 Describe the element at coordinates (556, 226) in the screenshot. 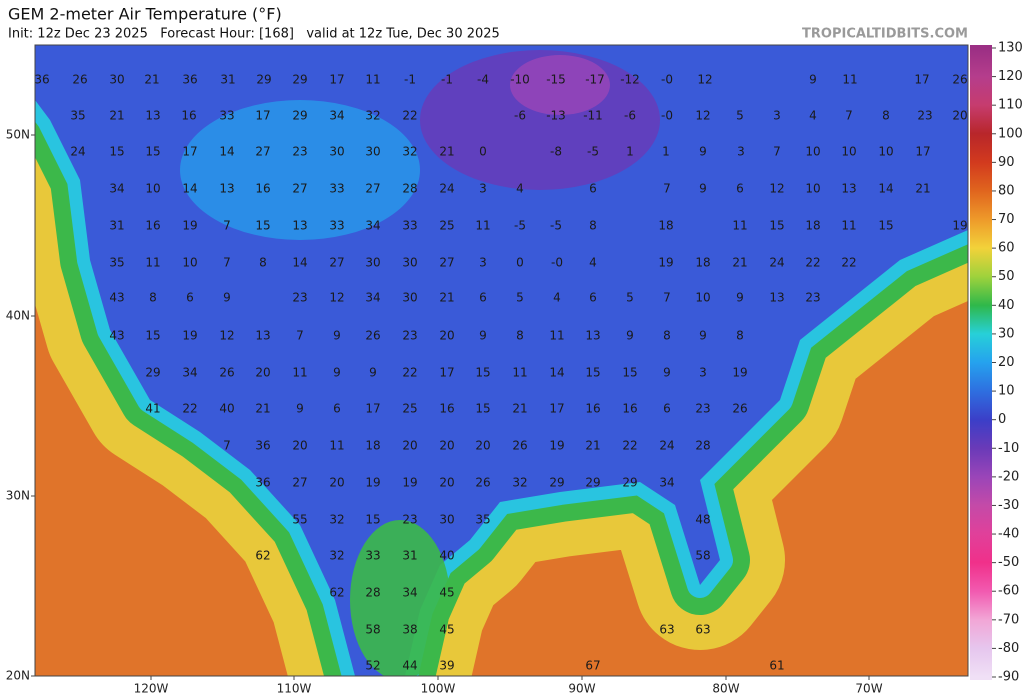

I see `temperature-label: -5` at that location.